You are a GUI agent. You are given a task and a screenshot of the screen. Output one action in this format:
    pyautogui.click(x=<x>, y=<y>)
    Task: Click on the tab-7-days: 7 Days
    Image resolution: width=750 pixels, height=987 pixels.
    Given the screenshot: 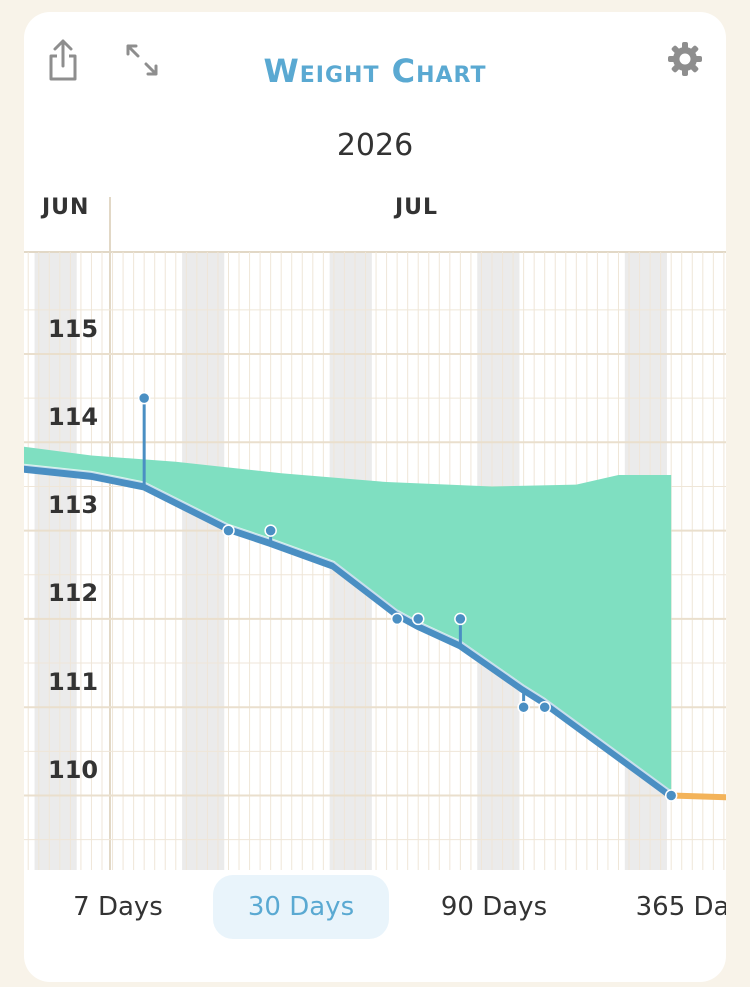 What is the action you would take?
    pyautogui.click(x=118, y=907)
    